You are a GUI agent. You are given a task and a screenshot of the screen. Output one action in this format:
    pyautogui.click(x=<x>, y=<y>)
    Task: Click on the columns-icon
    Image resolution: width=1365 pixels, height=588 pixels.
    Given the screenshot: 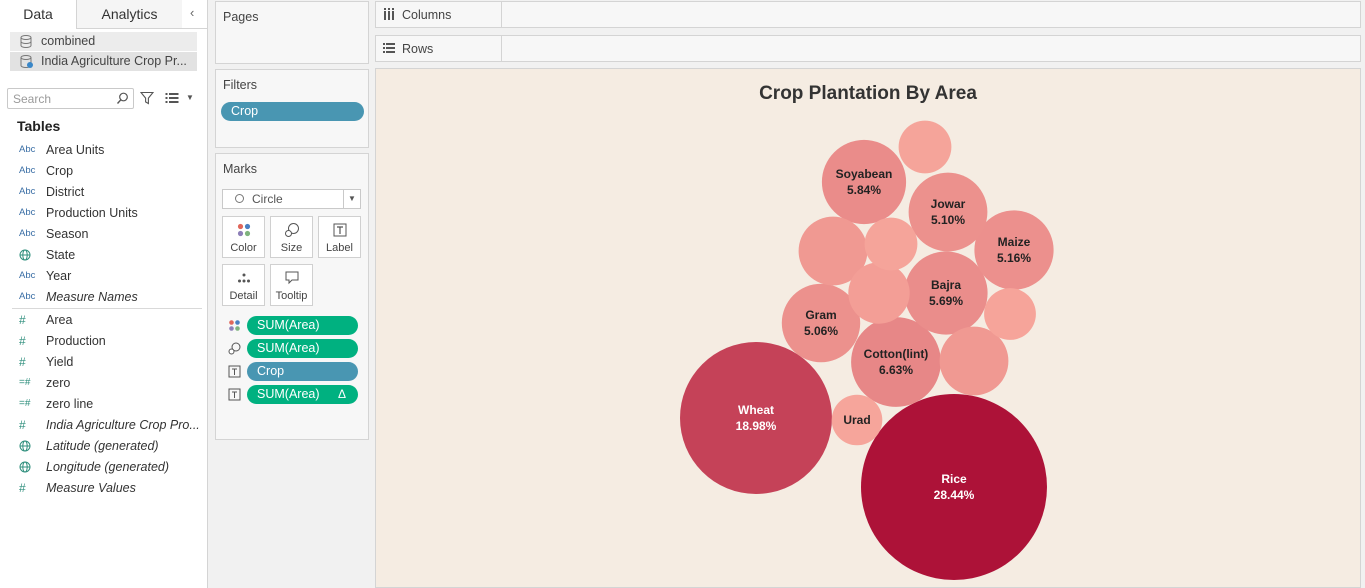 What is the action you would take?
    pyautogui.click(x=389, y=14)
    